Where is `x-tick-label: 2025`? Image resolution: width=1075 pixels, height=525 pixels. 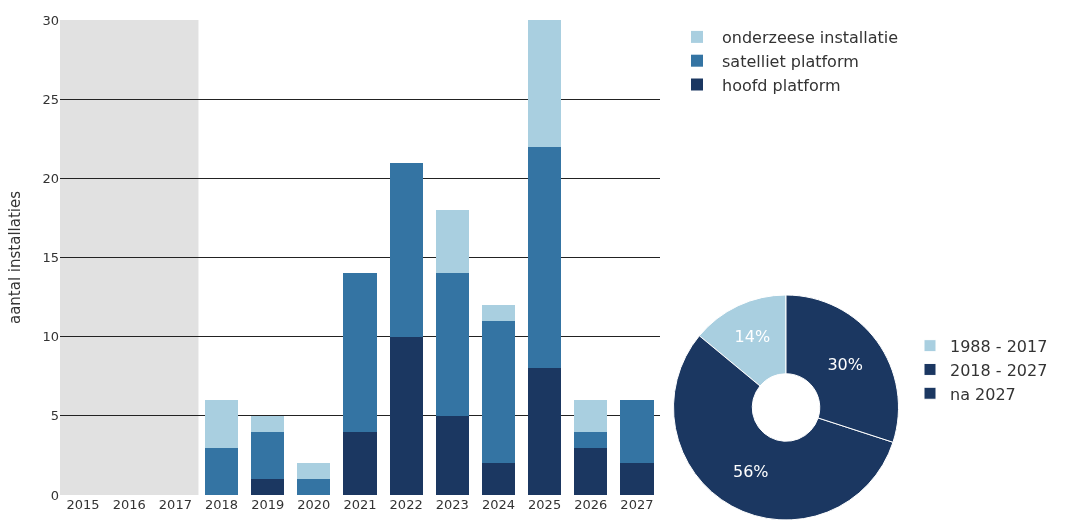 x-tick-label: 2025 is located at coordinates (545, 504).